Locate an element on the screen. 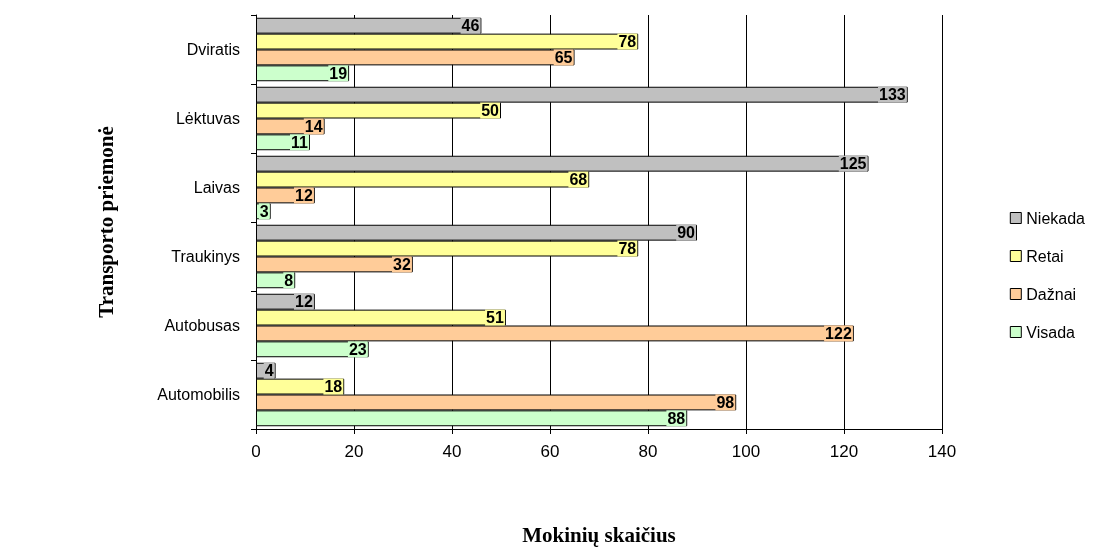  x-tick-label: 20 is located at coordinates (354, 451).